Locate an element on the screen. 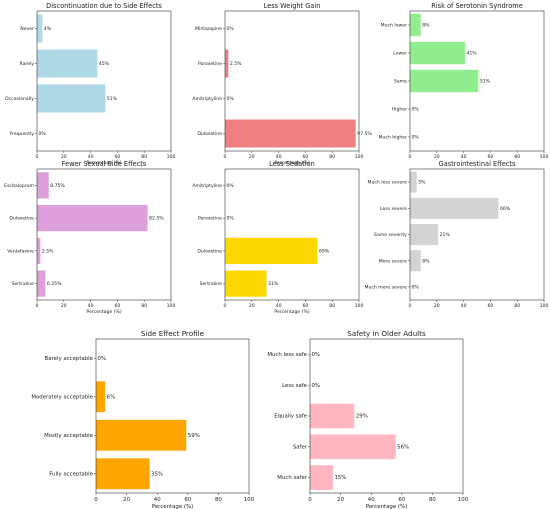 The height and width of the screenshot is (509, 550). data-label: 31% is located at coordinates (273, 284).